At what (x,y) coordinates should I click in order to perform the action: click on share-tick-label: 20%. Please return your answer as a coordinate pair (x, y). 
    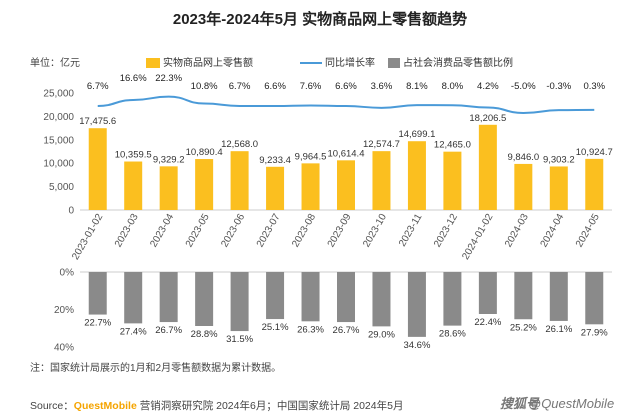
    Looking at the image, I should click on (64, 310).